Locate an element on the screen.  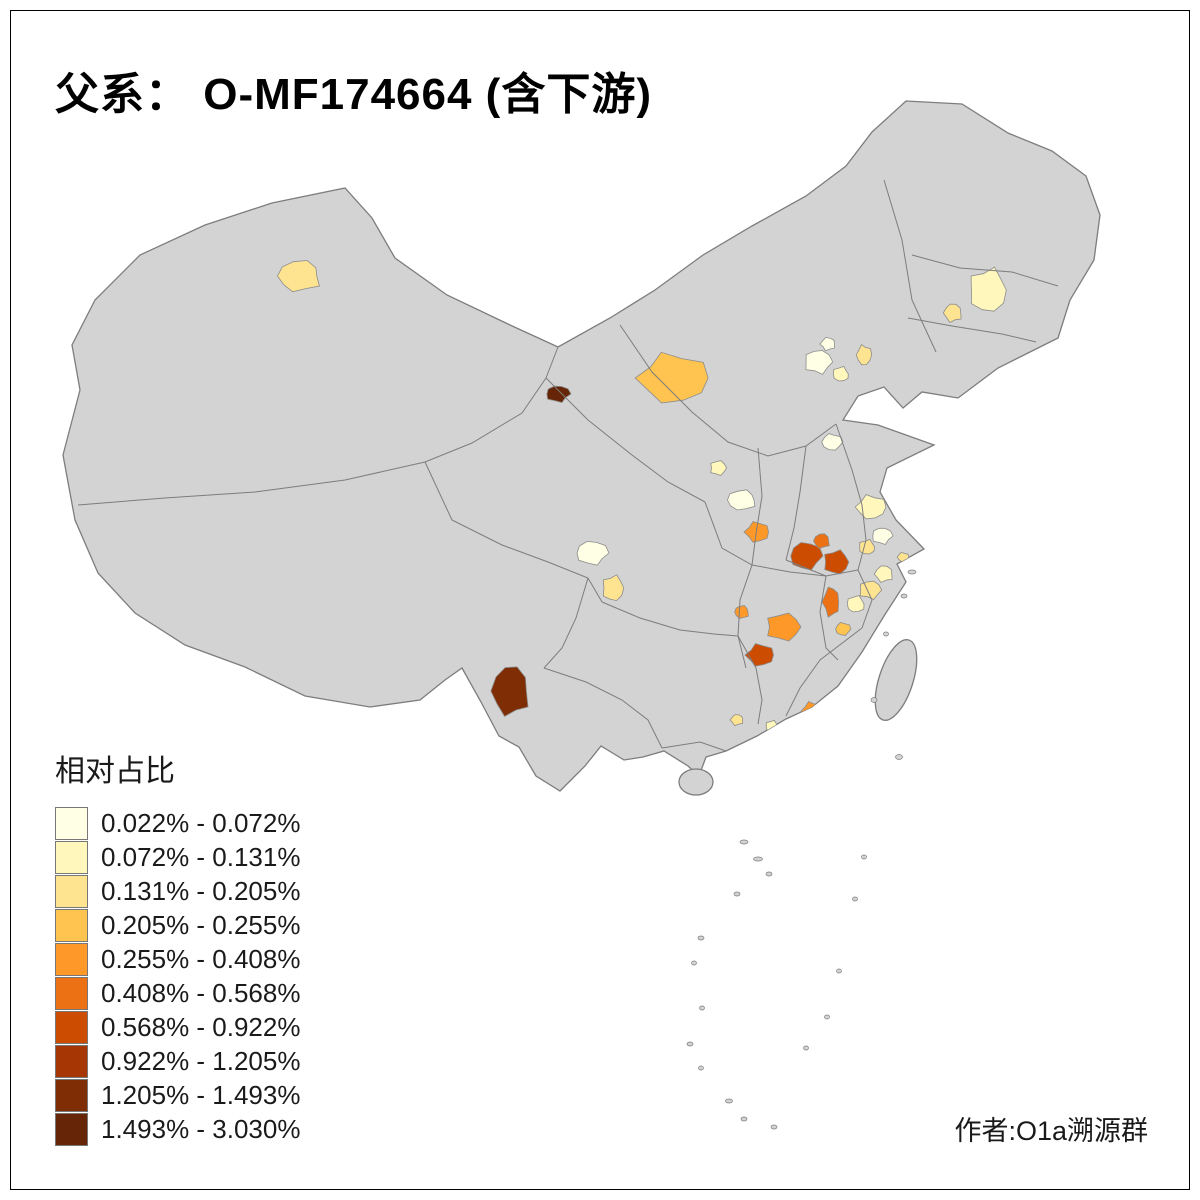
map-title: 父系： O-MF174664 (含下游) is located at coordinates (353, 94).